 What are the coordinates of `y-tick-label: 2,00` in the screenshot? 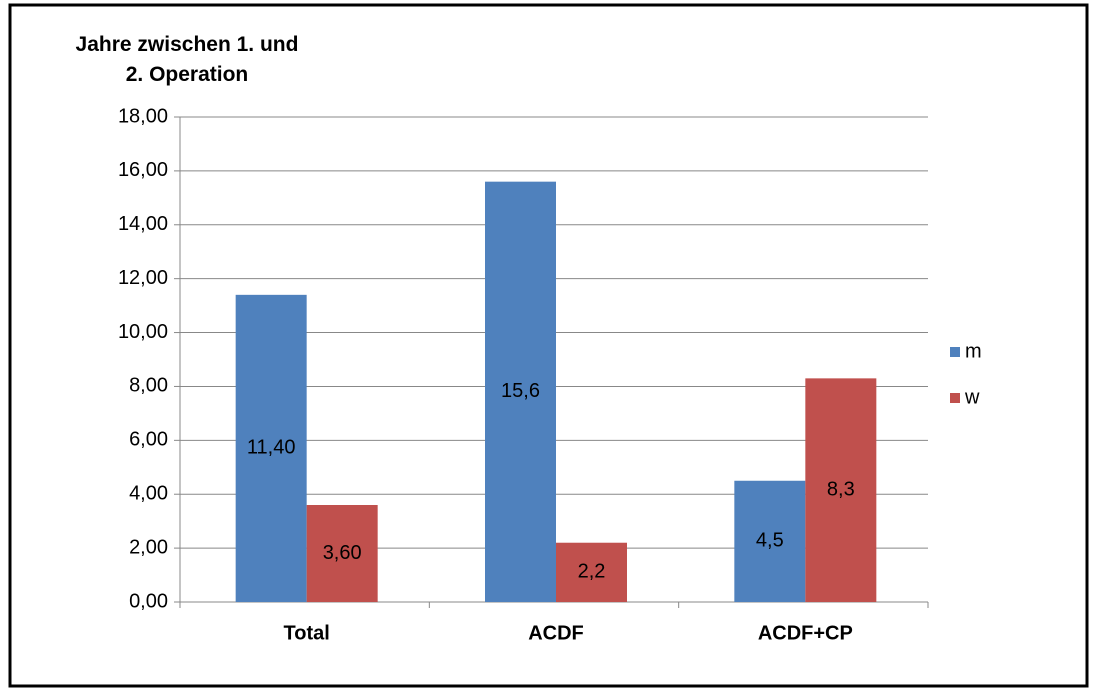 It's located at (148, 547).